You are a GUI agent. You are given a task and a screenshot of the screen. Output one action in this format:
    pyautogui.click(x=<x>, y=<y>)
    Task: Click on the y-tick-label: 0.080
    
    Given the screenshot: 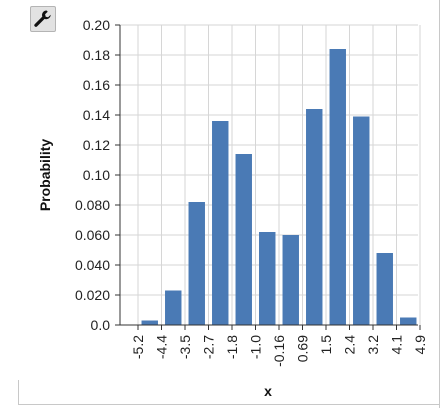 What is the action you would take?
    pyautogui.click(x=92, y=205)
    